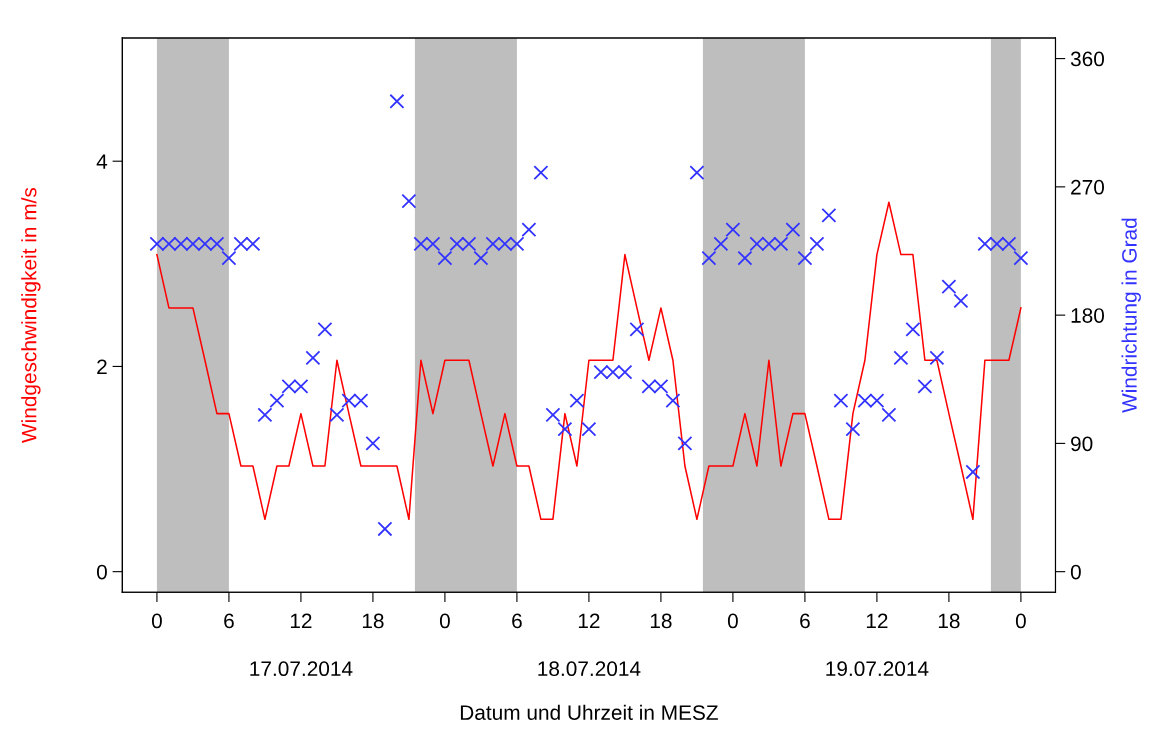 The height and width of the screenshot is (732, 1165). Describe the element at coordinates (102, 161) in the screenshot. I see `y-tick-label: 4` at that location.